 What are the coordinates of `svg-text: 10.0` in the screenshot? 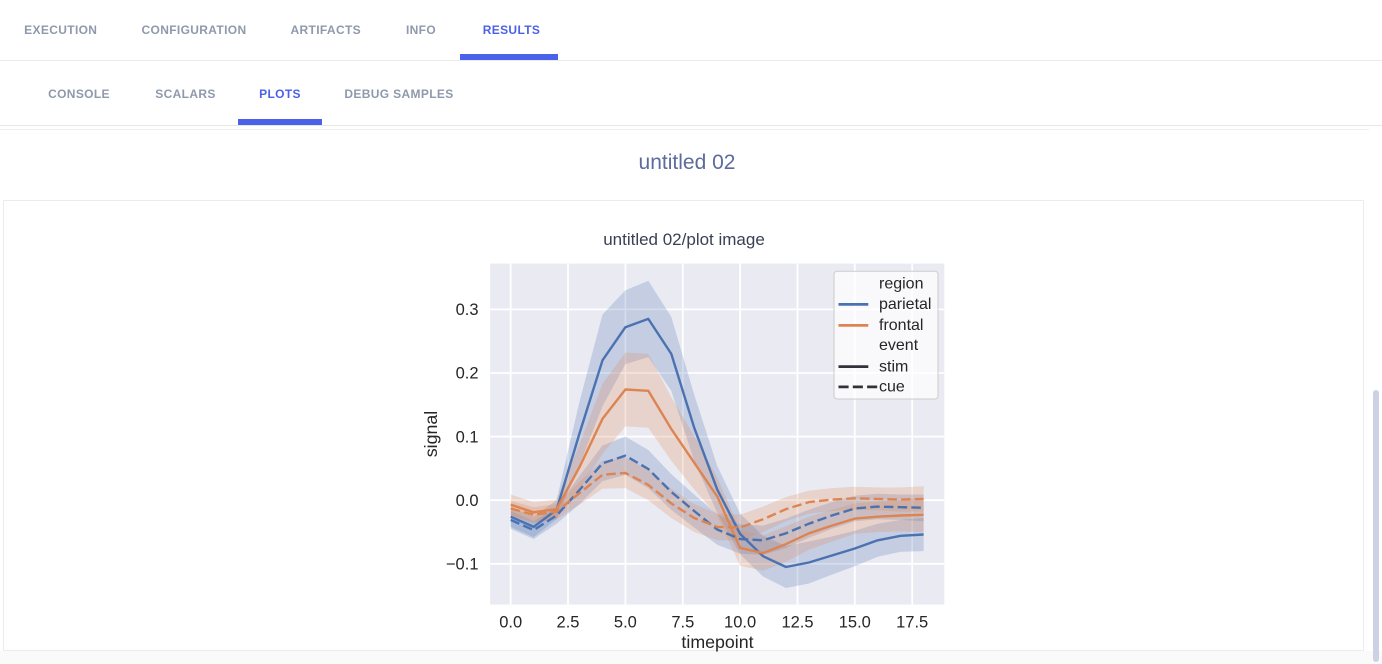 It's located at (740, 623).